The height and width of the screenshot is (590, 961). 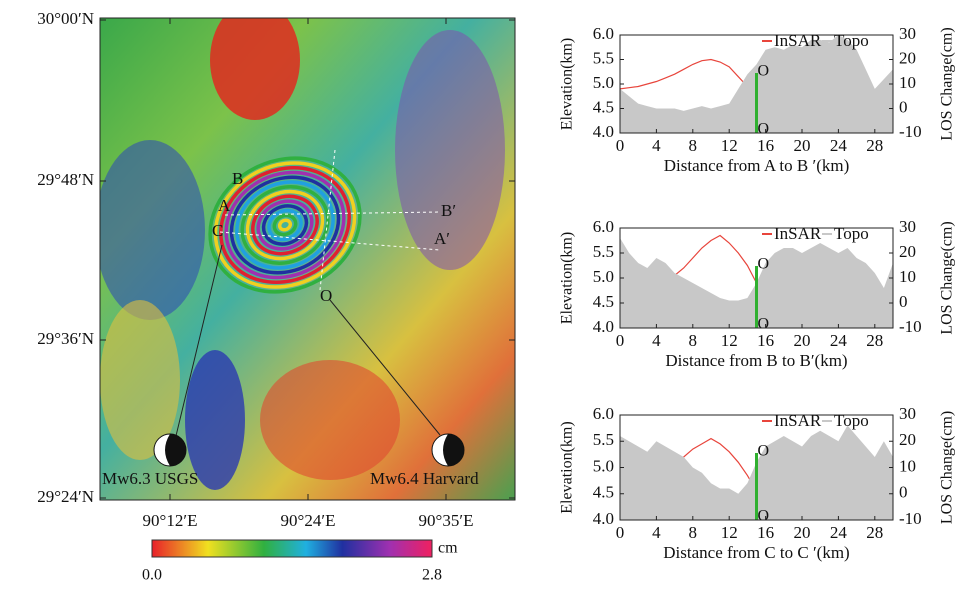 What do you see at coordinates (757, 165) in the screenshot?
I see `x-axis-title: Distance from A to B ′(km)` at bounding box center [757, 165].